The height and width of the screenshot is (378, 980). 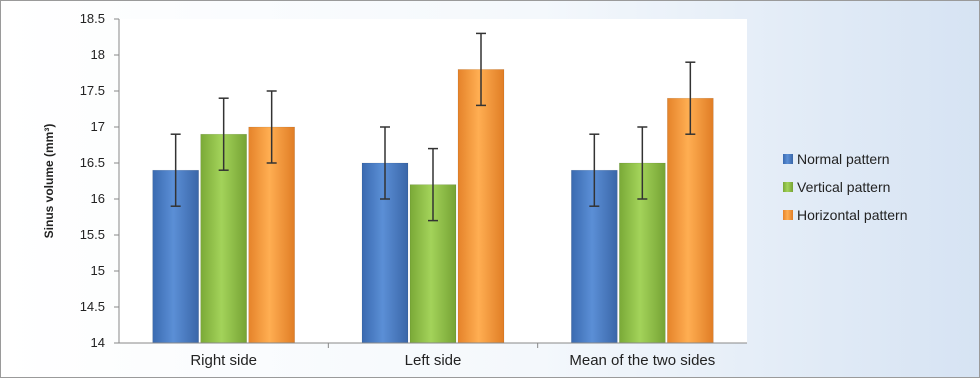 I want to click on legend-item: Vertical pattern, so click(x=836, y=187).